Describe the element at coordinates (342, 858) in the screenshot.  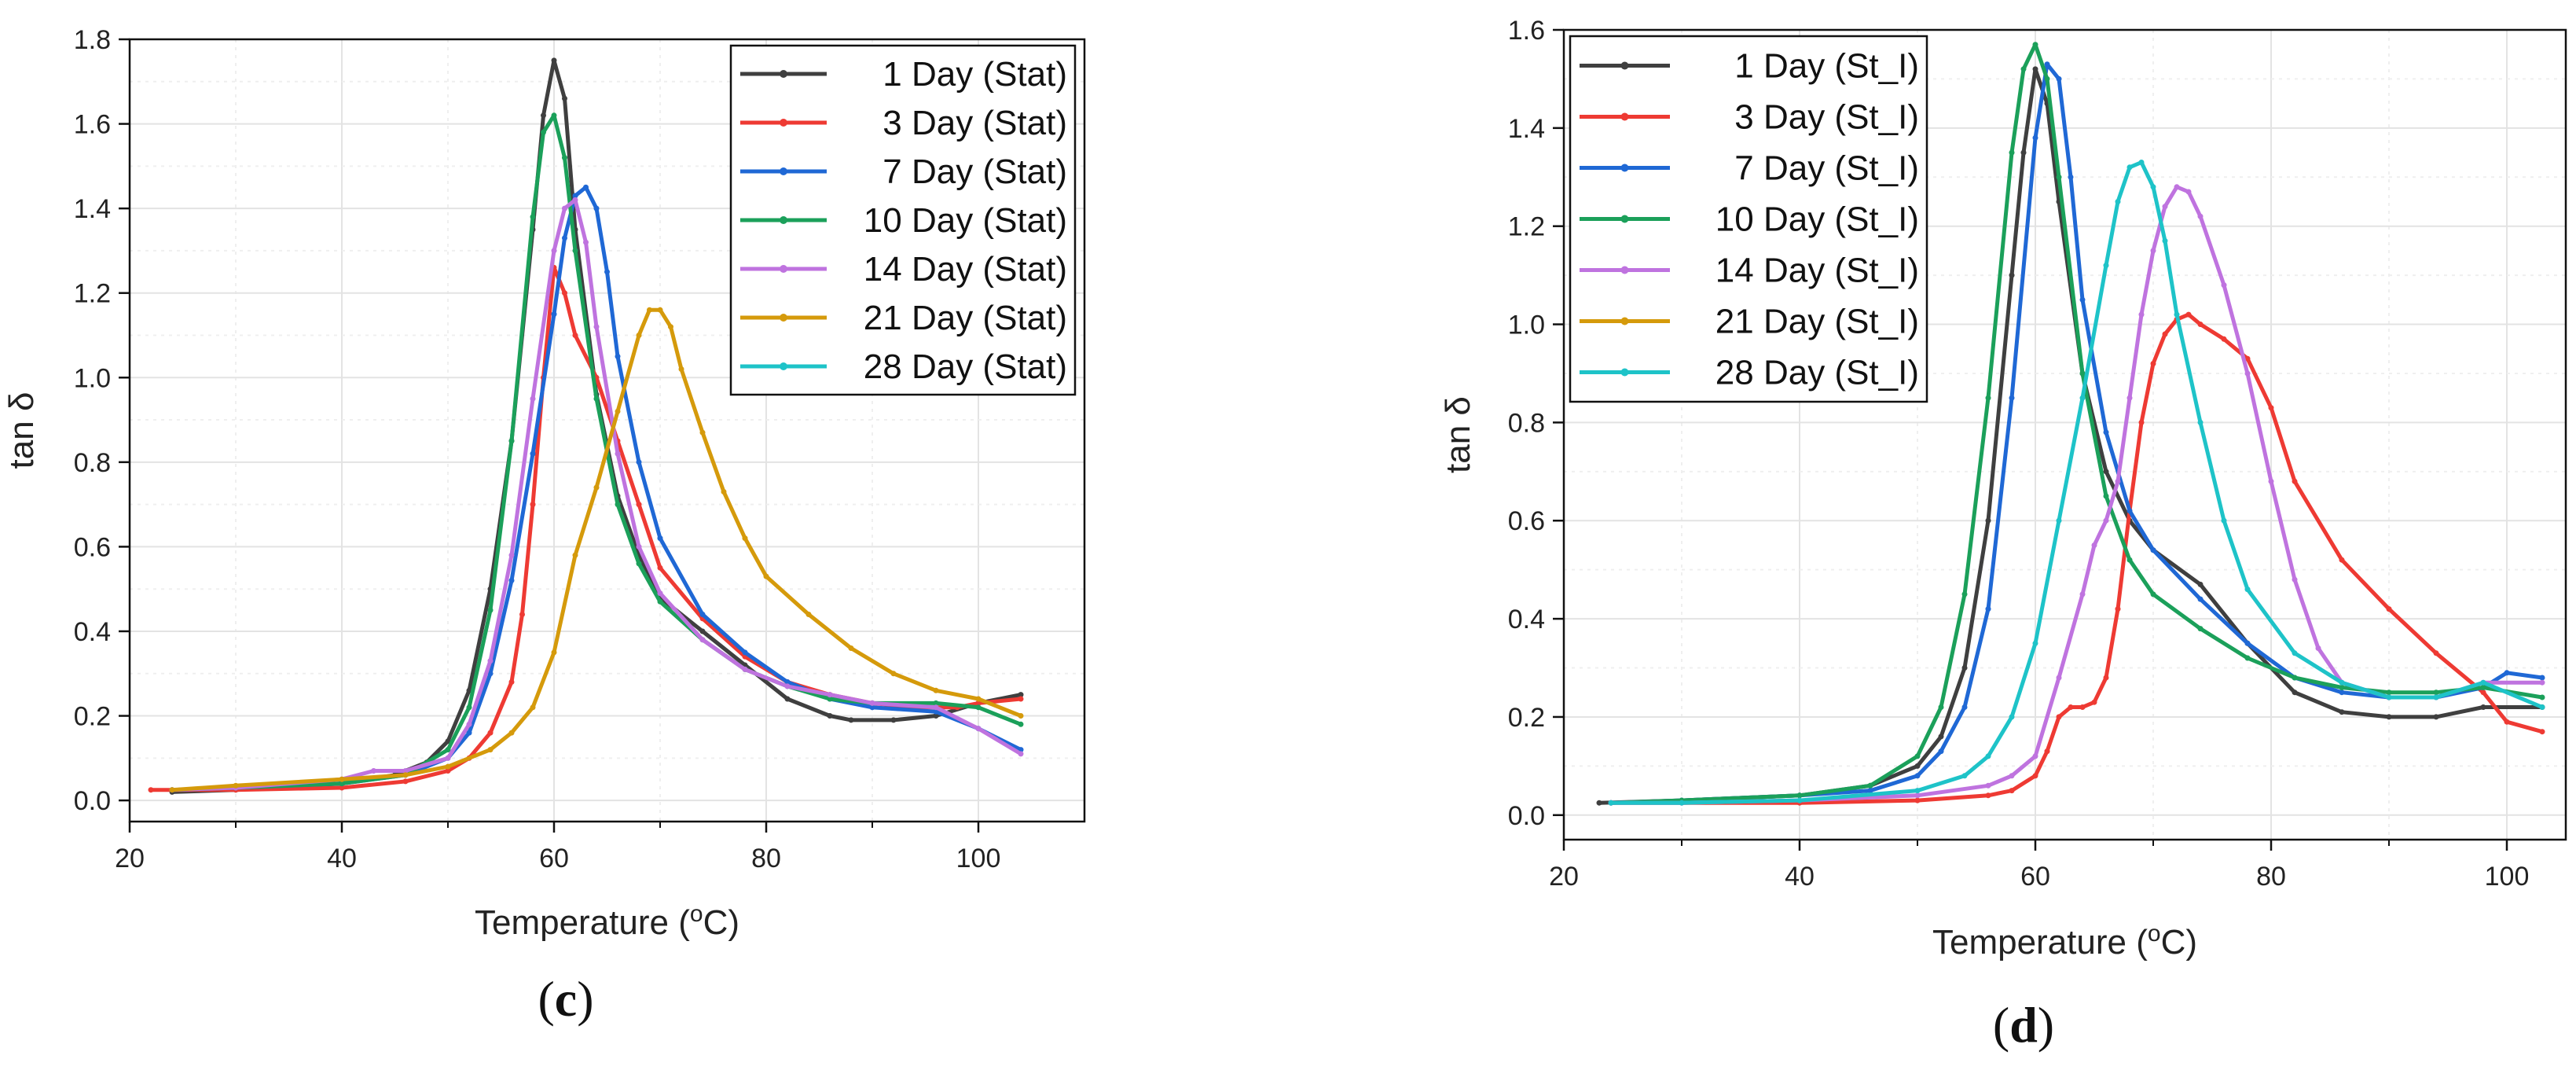
I see `x-tick-label-1: 40` at that location.